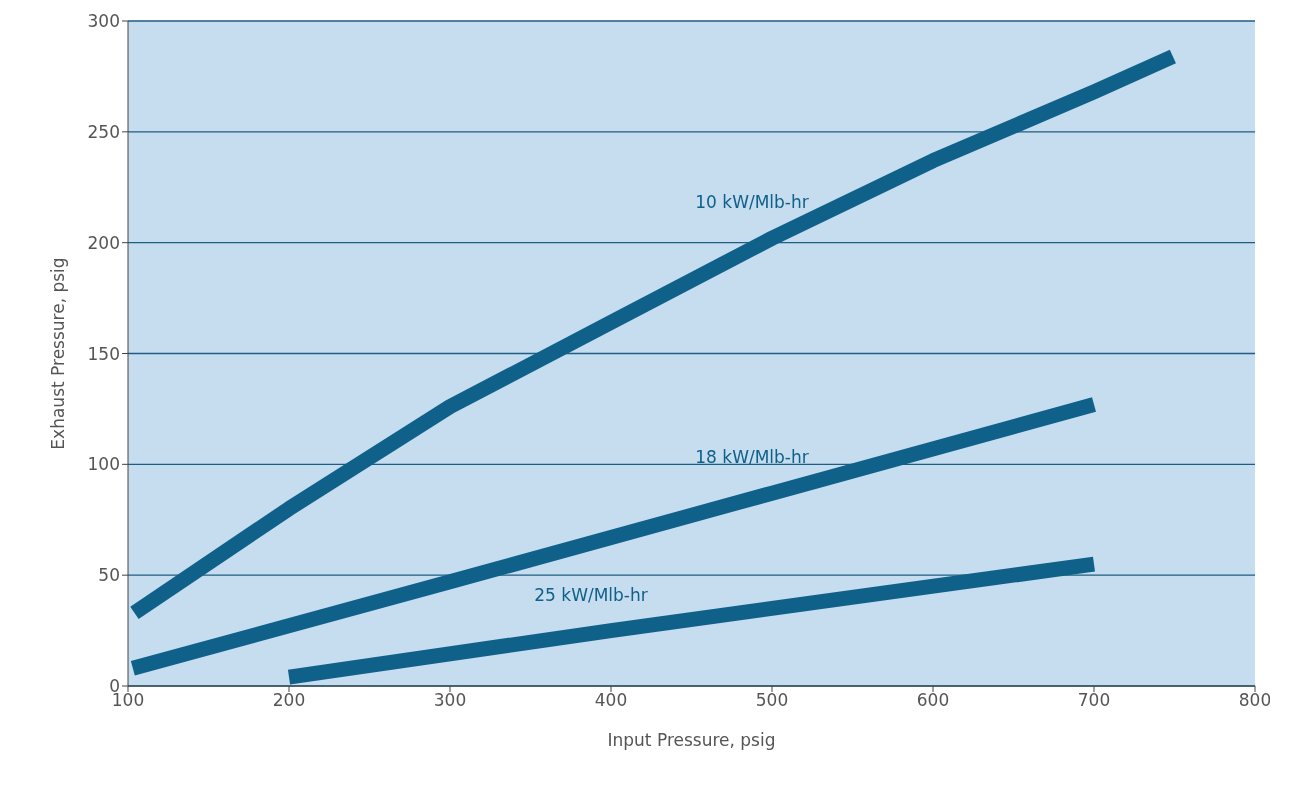 Image resolution: width=1289 pixels, height=797 pixels. What do you see at coordinates (103, 131) in the screenshot?
I see `y-tick-label: 250` at bounding box center [103, 131].